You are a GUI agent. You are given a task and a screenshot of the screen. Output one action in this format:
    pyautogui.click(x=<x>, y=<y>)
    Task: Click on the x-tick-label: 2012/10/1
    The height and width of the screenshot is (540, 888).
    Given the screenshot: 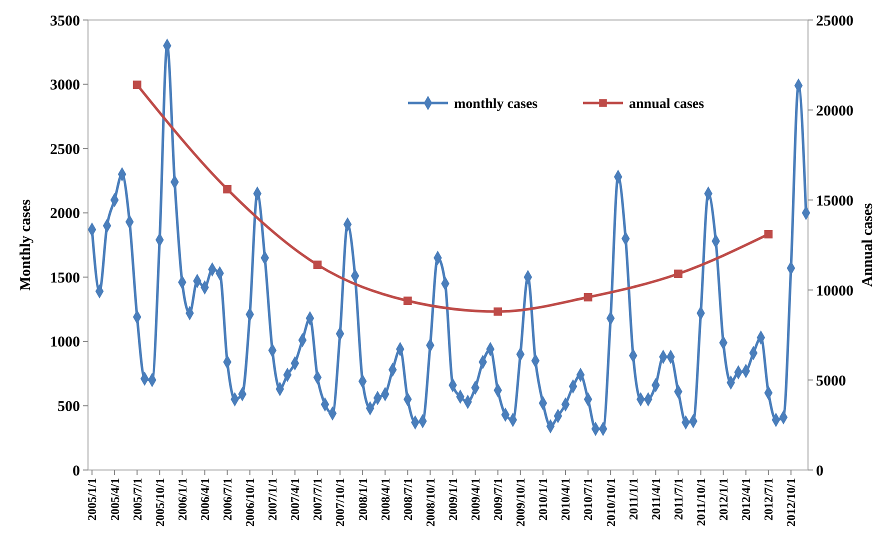 What is the action you would take?
    pyautogui.click(x=791, y=502)
    